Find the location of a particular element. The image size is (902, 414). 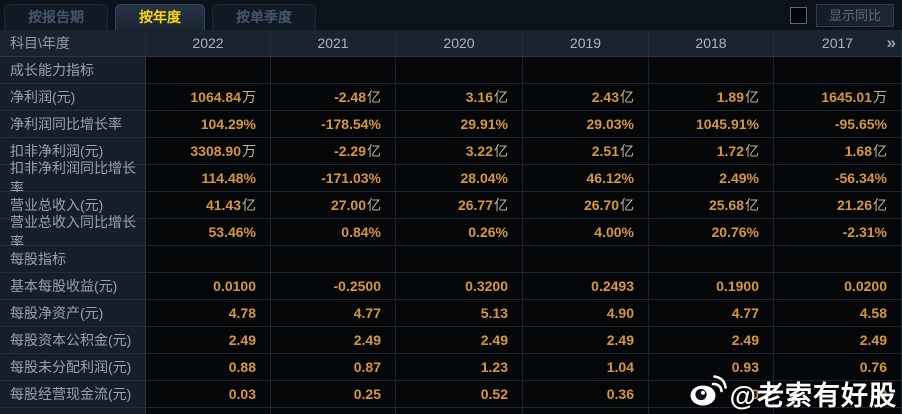

table-cell-value: 29.03% is located at coordinates (586, 124).